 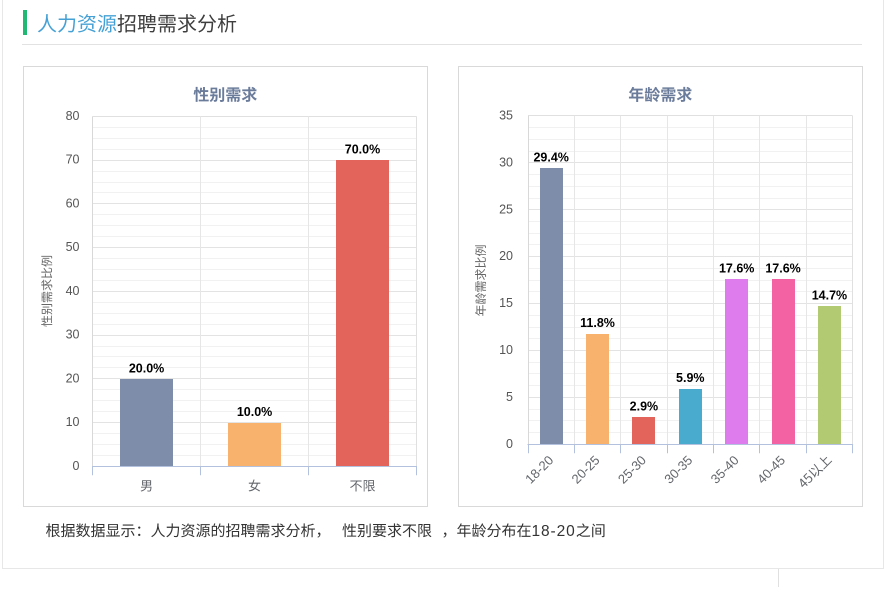 I want to click on svg-text: 30-35, so click(x=678, y=470).